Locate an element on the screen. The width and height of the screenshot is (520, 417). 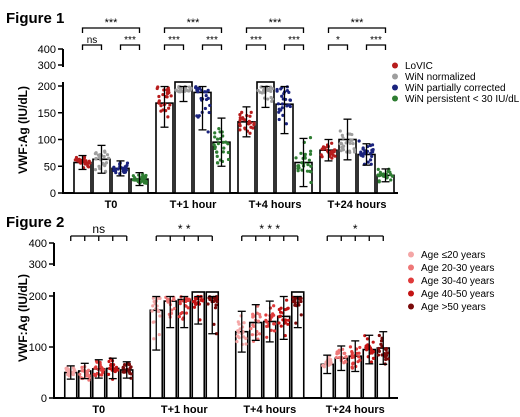
figure2-y-tick-label: 0 is located at coordinates (44, 399).